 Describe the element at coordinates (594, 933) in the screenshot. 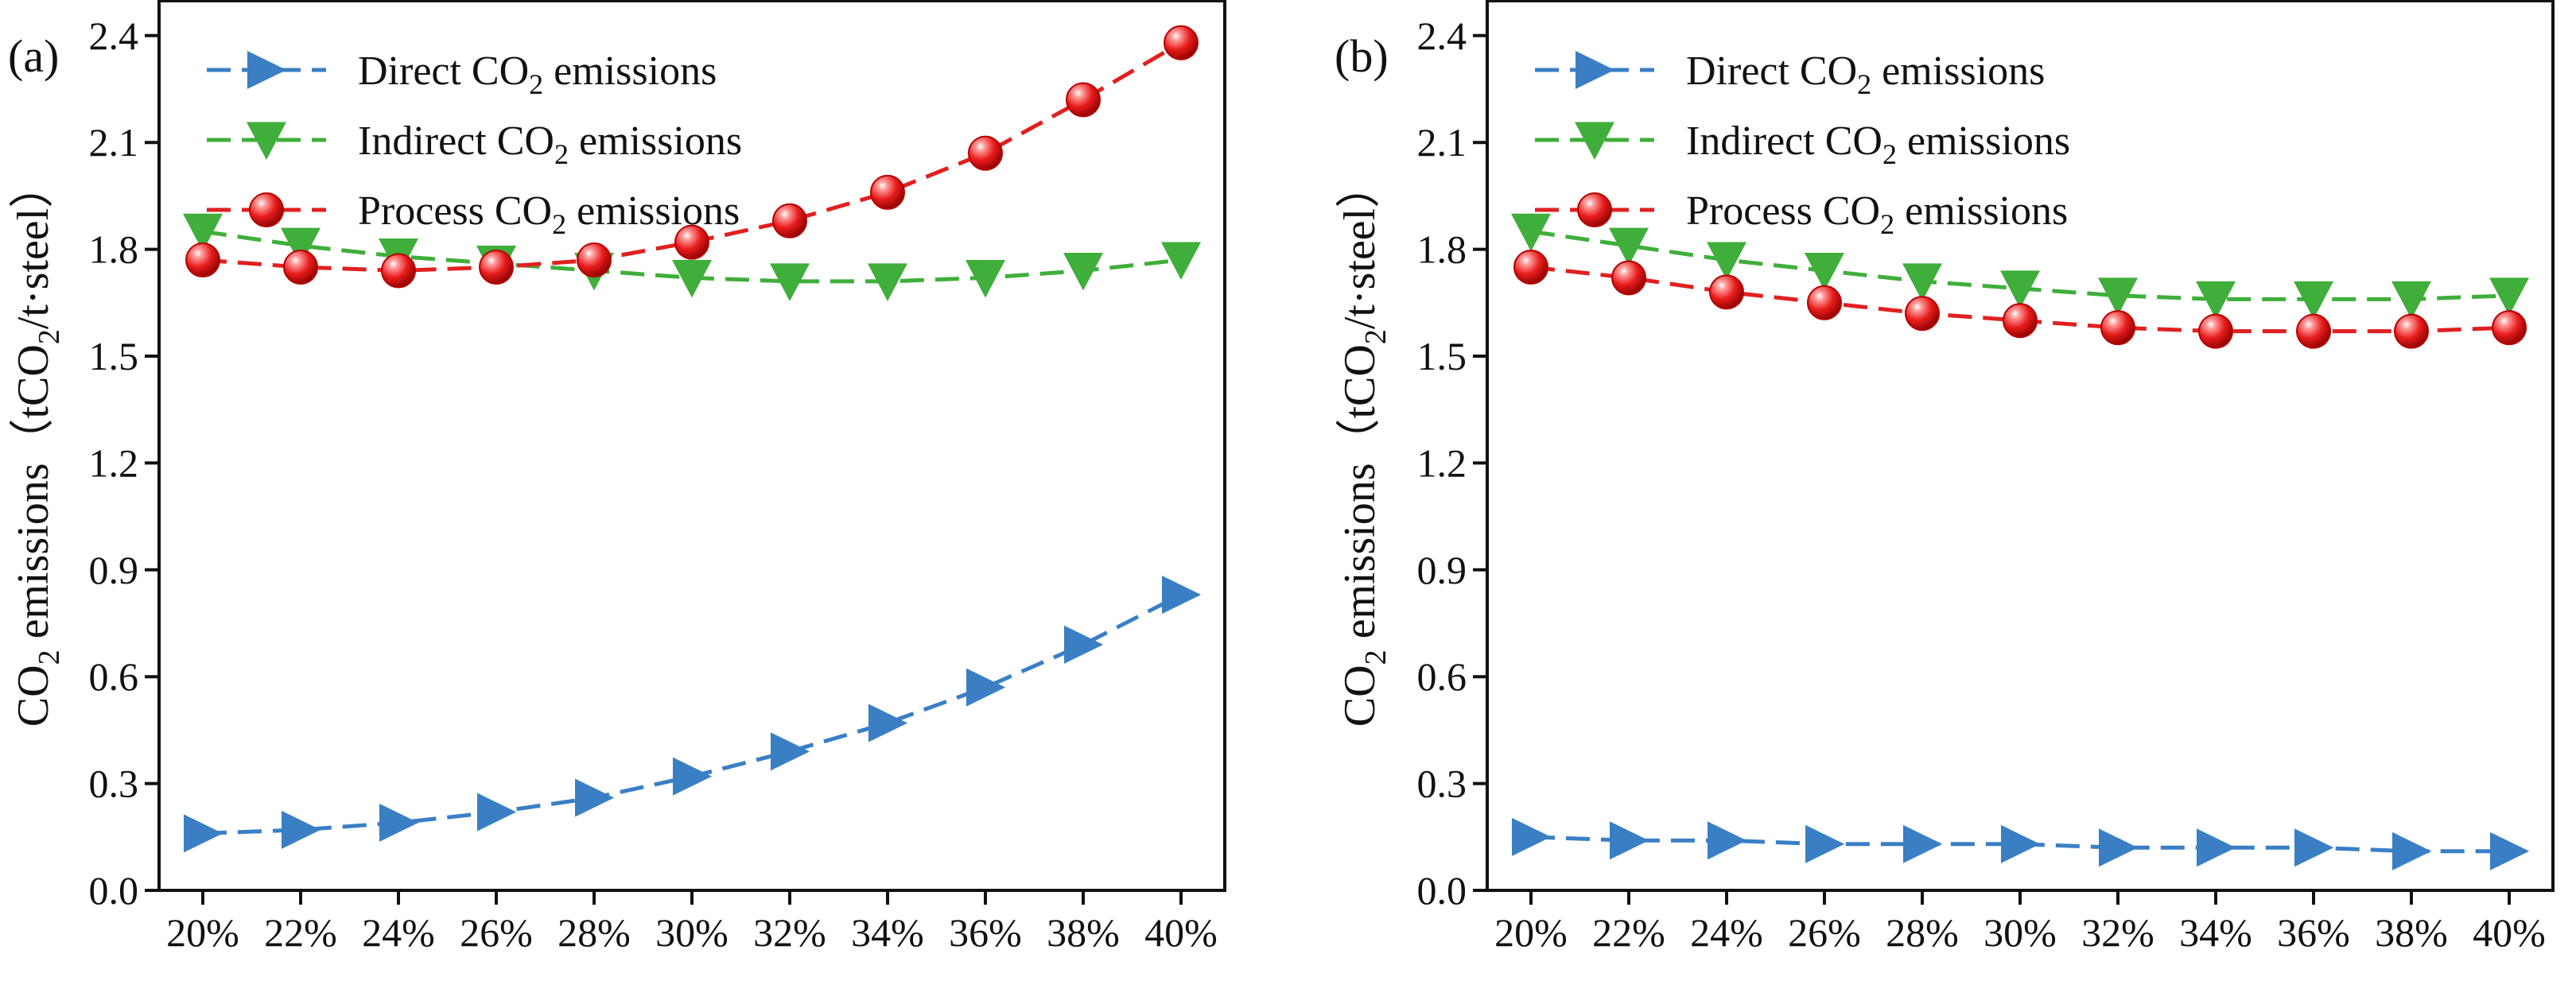

I see `x-tick-label: 28%` at that location.